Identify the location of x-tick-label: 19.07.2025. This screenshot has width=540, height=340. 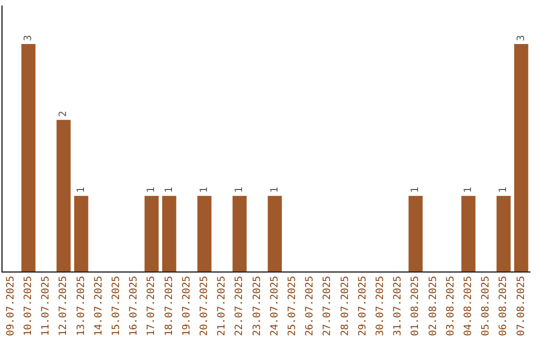
(186, 306).